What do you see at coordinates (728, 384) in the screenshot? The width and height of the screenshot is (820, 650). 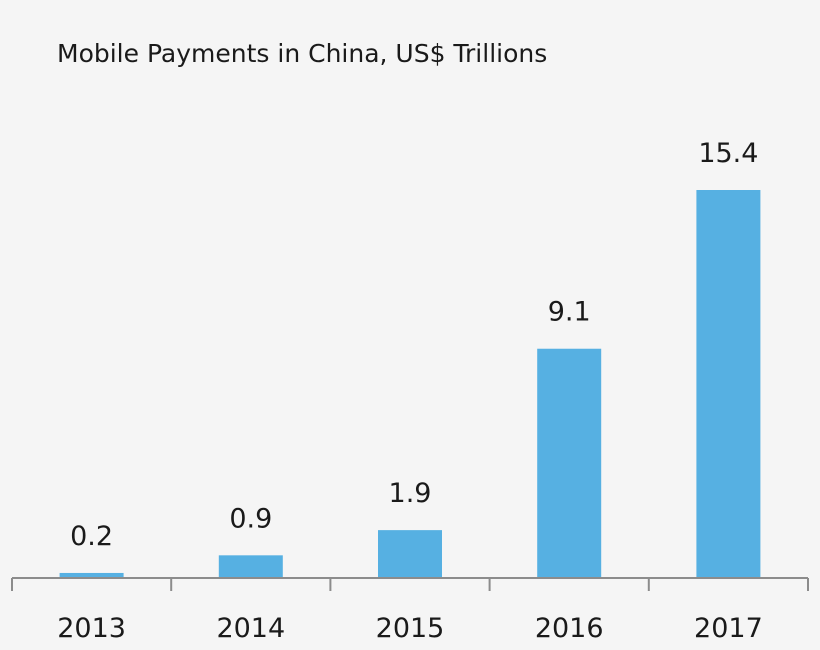 I see `bar-2017` at bounding box center [728, 384].